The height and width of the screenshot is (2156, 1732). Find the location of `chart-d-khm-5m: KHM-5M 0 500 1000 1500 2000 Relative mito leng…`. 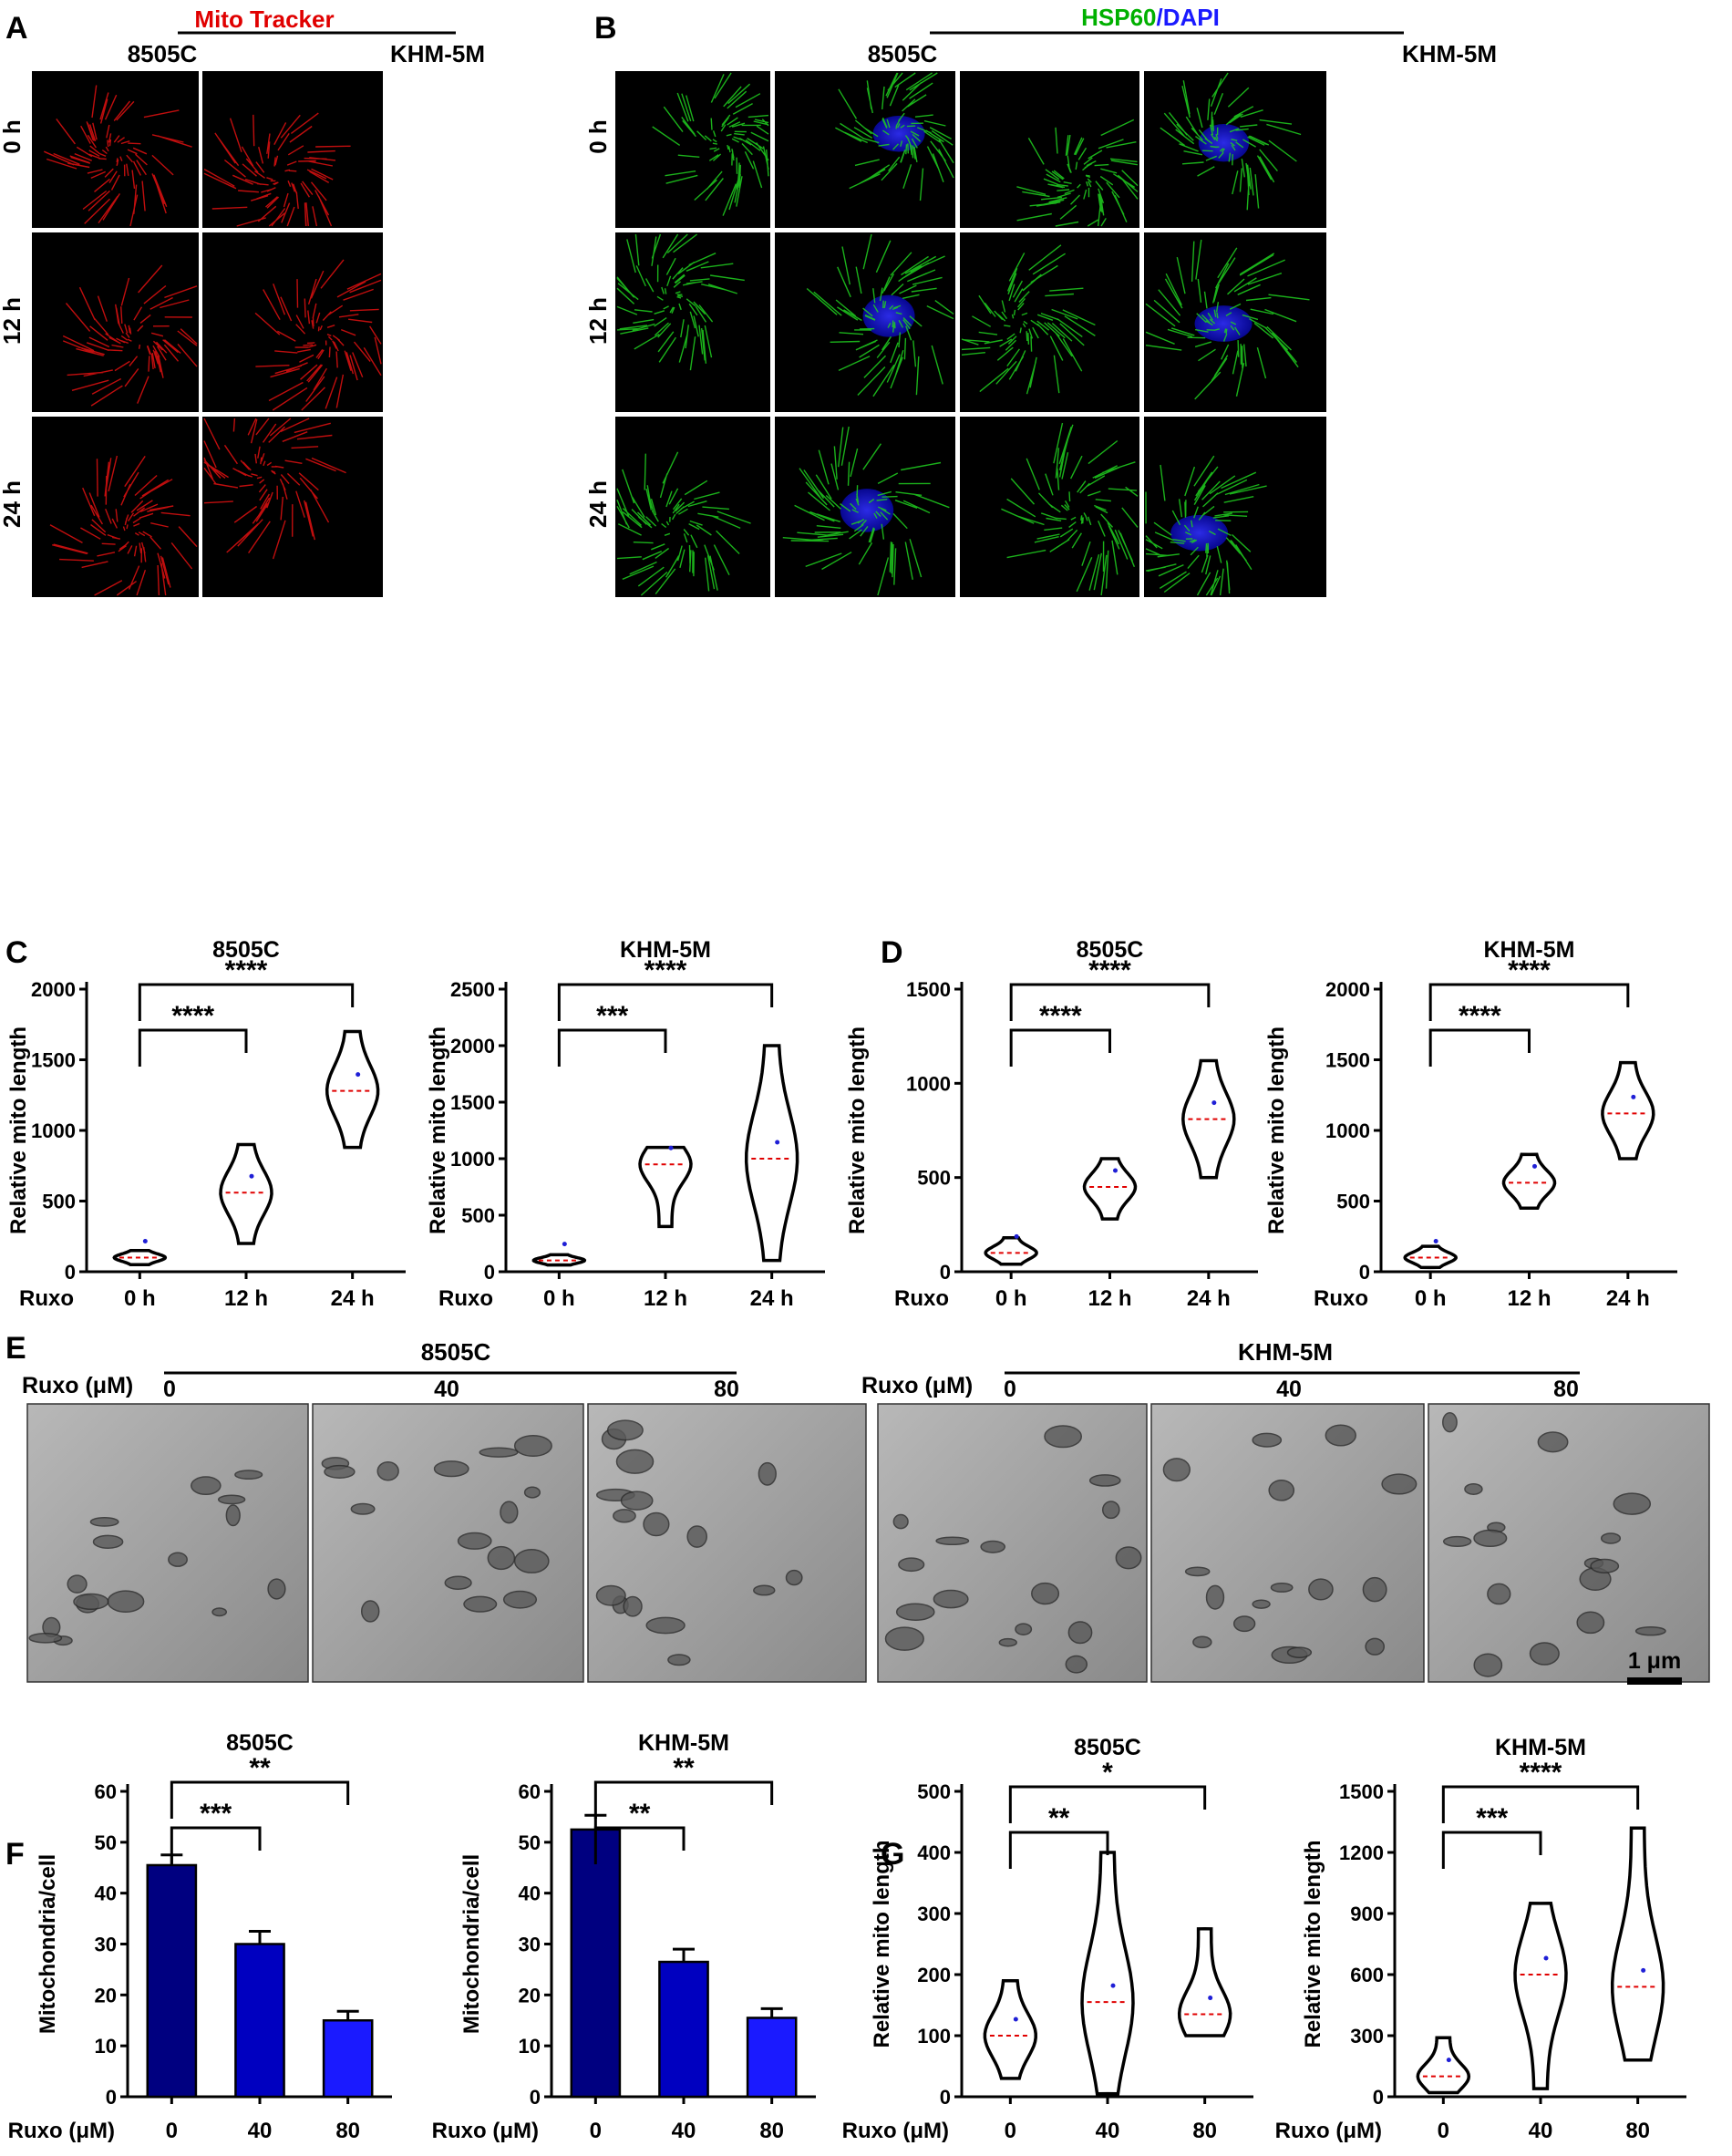

chart-d-khm-5m: KHM-5M 0 500 1000 1500 2000 Relative mito leng… is located at coordinates (1470, 1124).